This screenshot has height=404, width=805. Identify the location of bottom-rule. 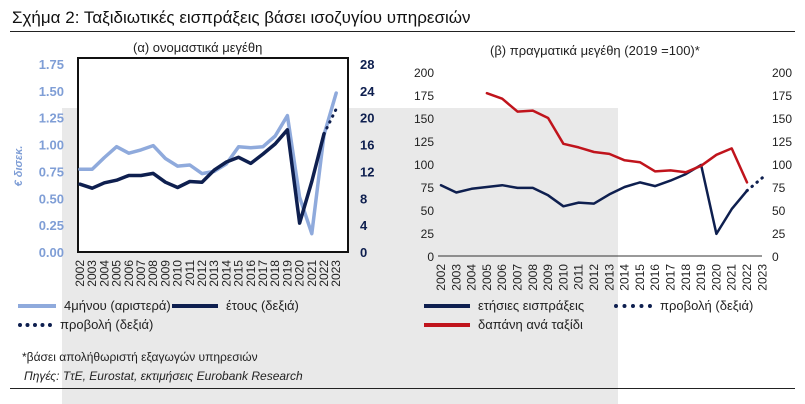
(402, 388).